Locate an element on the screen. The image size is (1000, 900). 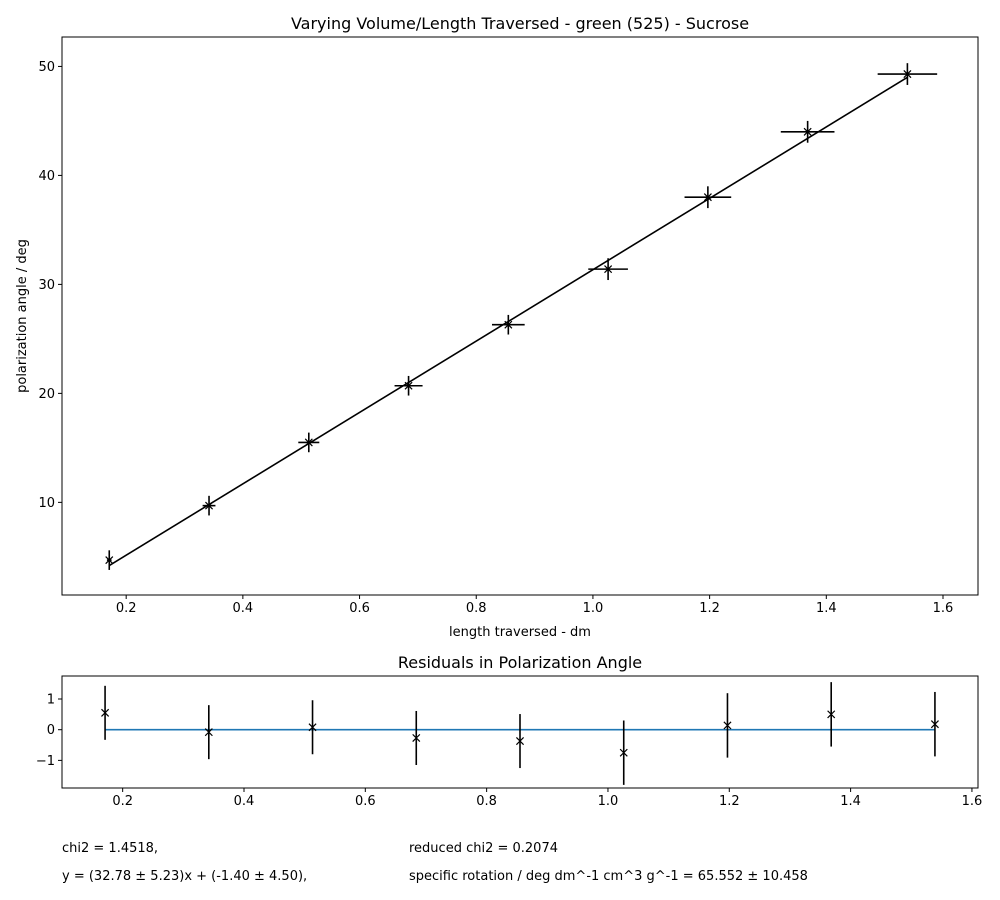
main-x-axis-label: length traversed - dm is located at coordinates (520, 632).